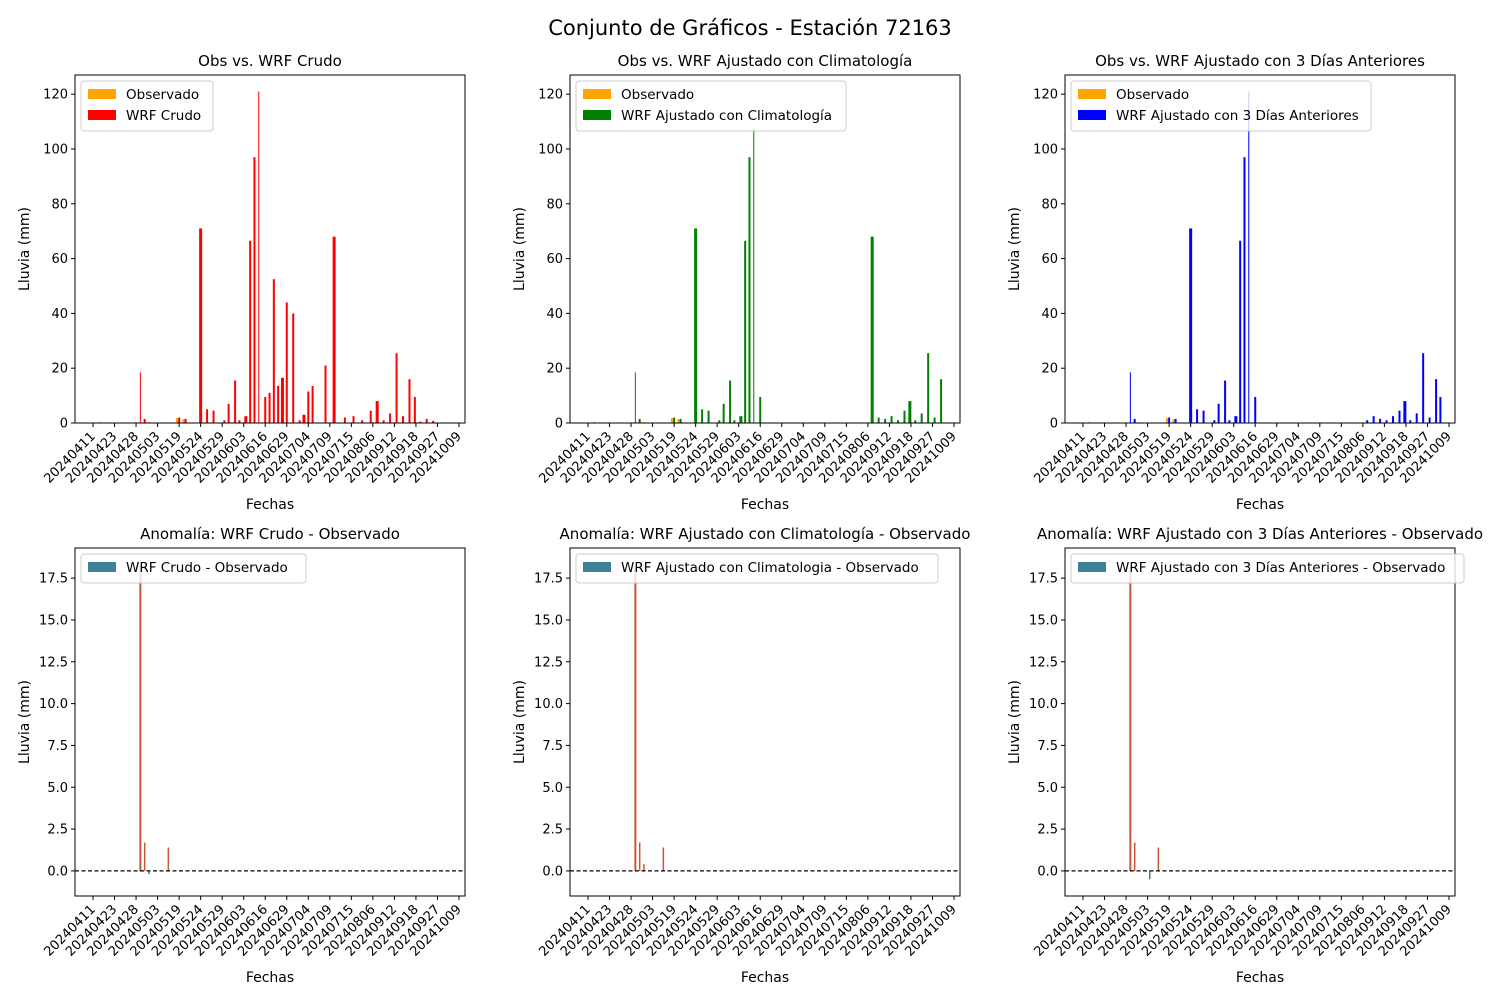  I want to click on legend-label: Observado, so click(1152, 95).